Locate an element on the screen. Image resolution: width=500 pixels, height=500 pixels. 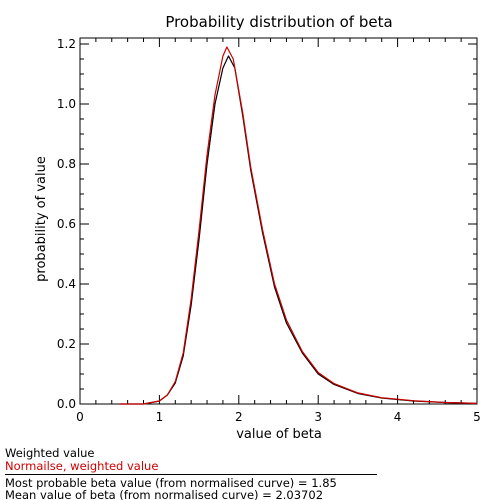
y-tick-label: 1.2 is located at coordinates (66, 44).